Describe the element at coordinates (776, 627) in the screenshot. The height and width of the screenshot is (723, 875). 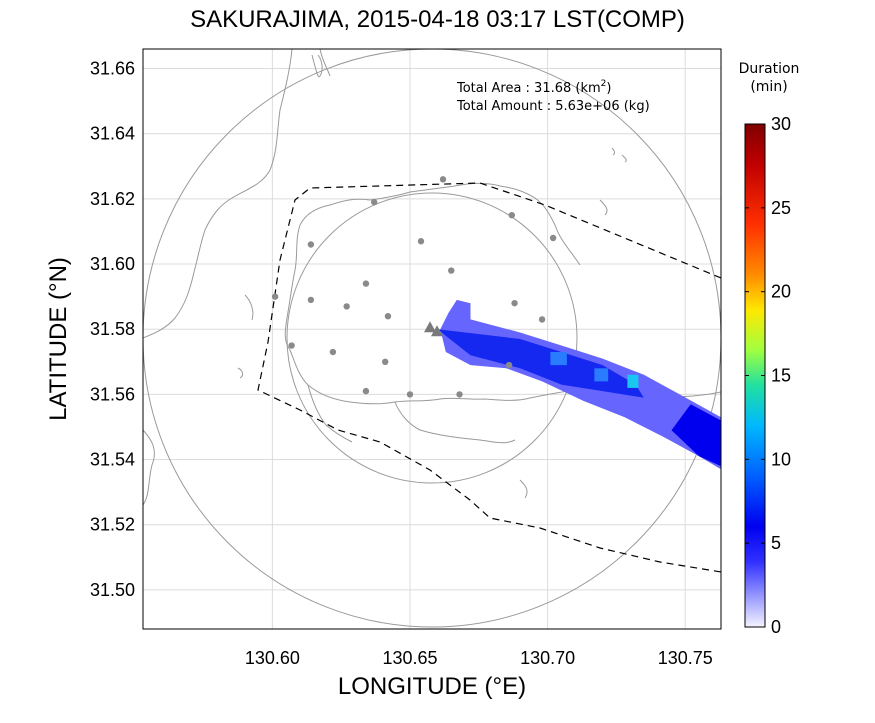
I see `colorbar-tick-label: 0` at that location.